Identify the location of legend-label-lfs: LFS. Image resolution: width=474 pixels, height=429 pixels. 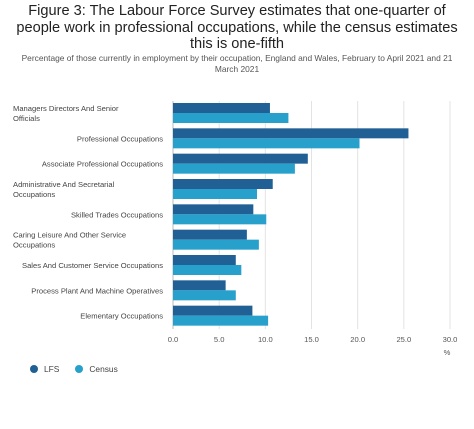
(52, 369).